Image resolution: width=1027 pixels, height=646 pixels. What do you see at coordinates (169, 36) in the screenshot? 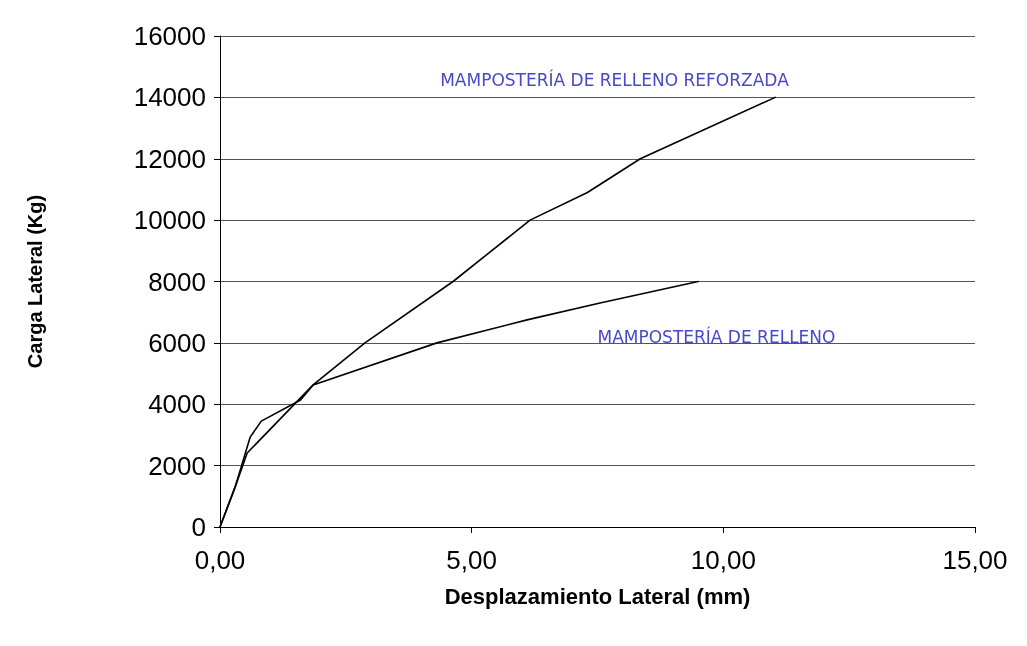
I see `y-tick-label: 16000` at bounding box center [169, 36].